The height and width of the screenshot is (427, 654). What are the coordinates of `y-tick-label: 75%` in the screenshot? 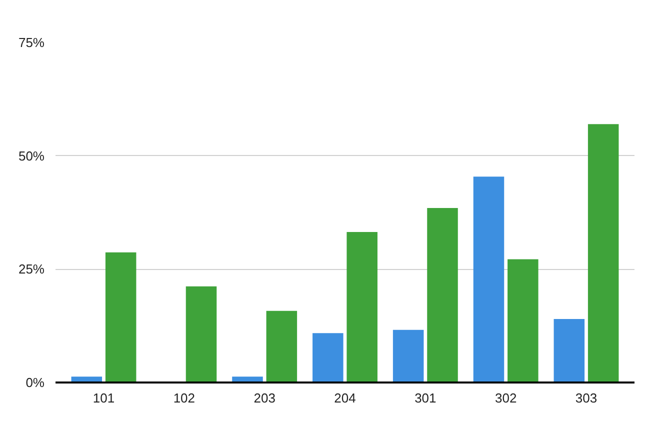 It's located at (31, 42).